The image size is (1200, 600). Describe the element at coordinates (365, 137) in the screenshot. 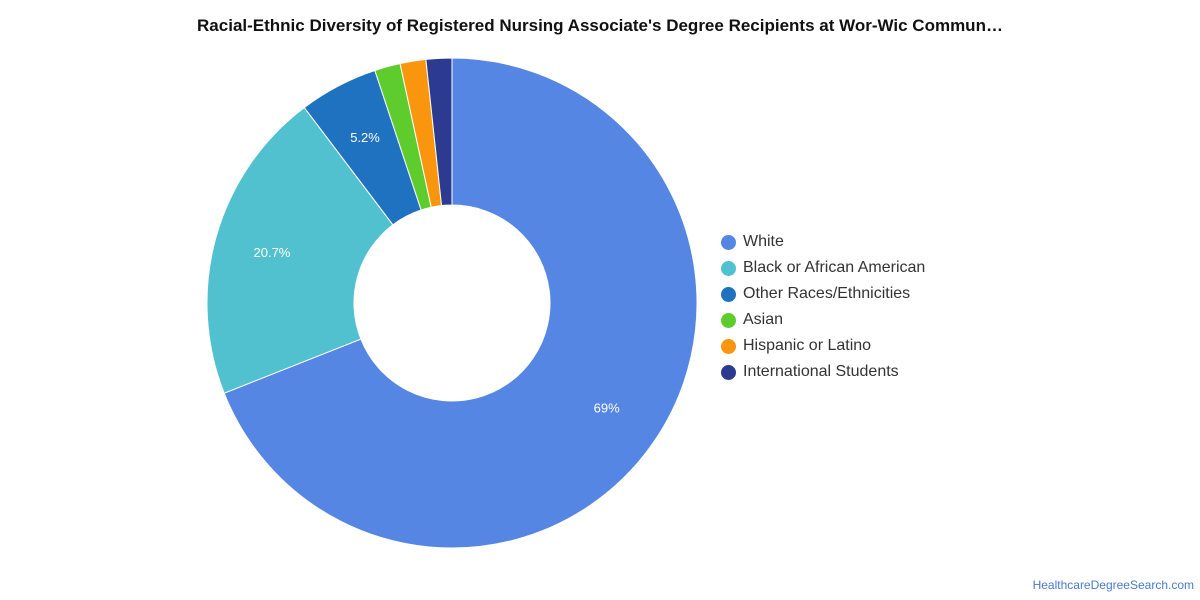

I see `data-label-other-races-ethnicities: 5.2%` at that location.